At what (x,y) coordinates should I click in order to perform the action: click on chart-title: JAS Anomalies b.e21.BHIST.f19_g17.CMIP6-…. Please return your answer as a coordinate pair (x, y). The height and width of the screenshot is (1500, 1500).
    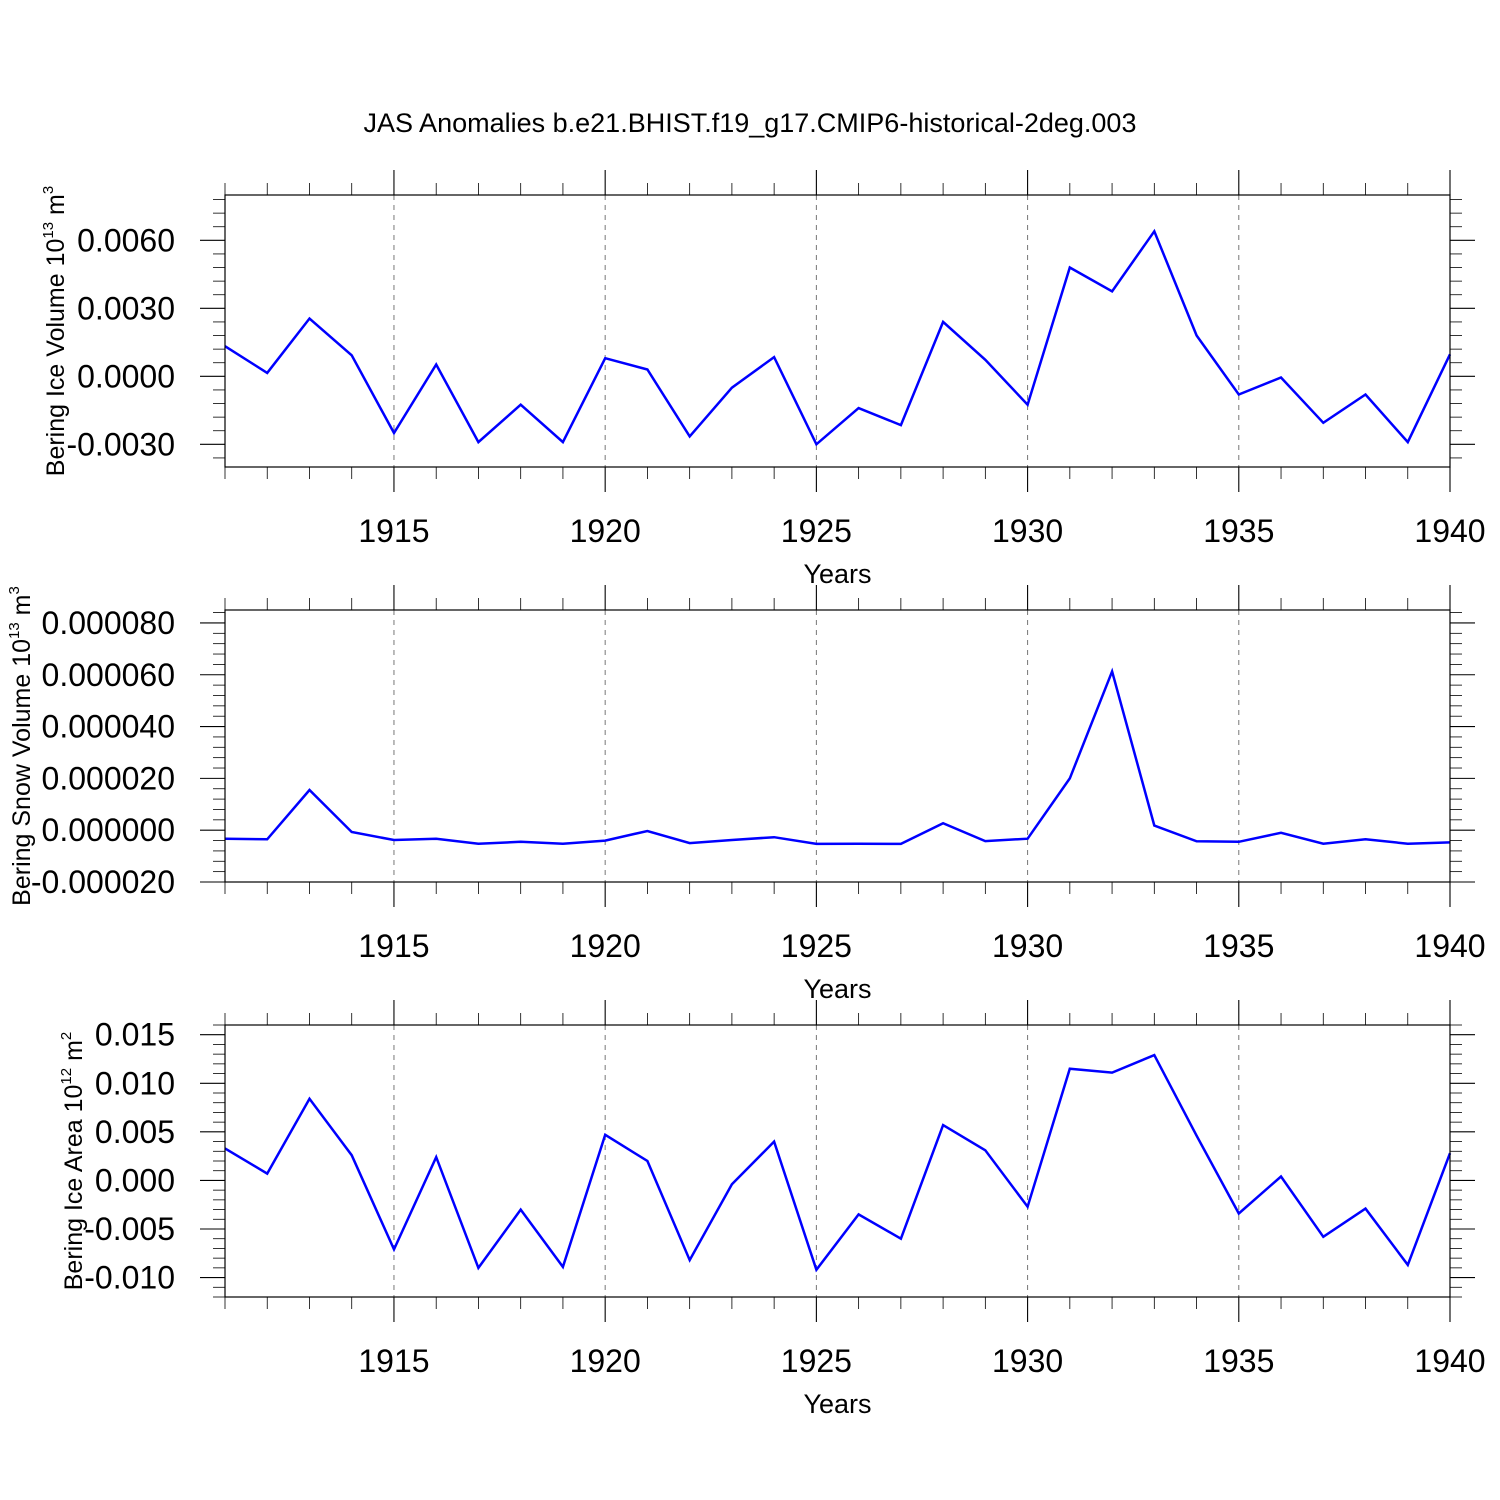
    Looking at the image, I should click on (750, 123).